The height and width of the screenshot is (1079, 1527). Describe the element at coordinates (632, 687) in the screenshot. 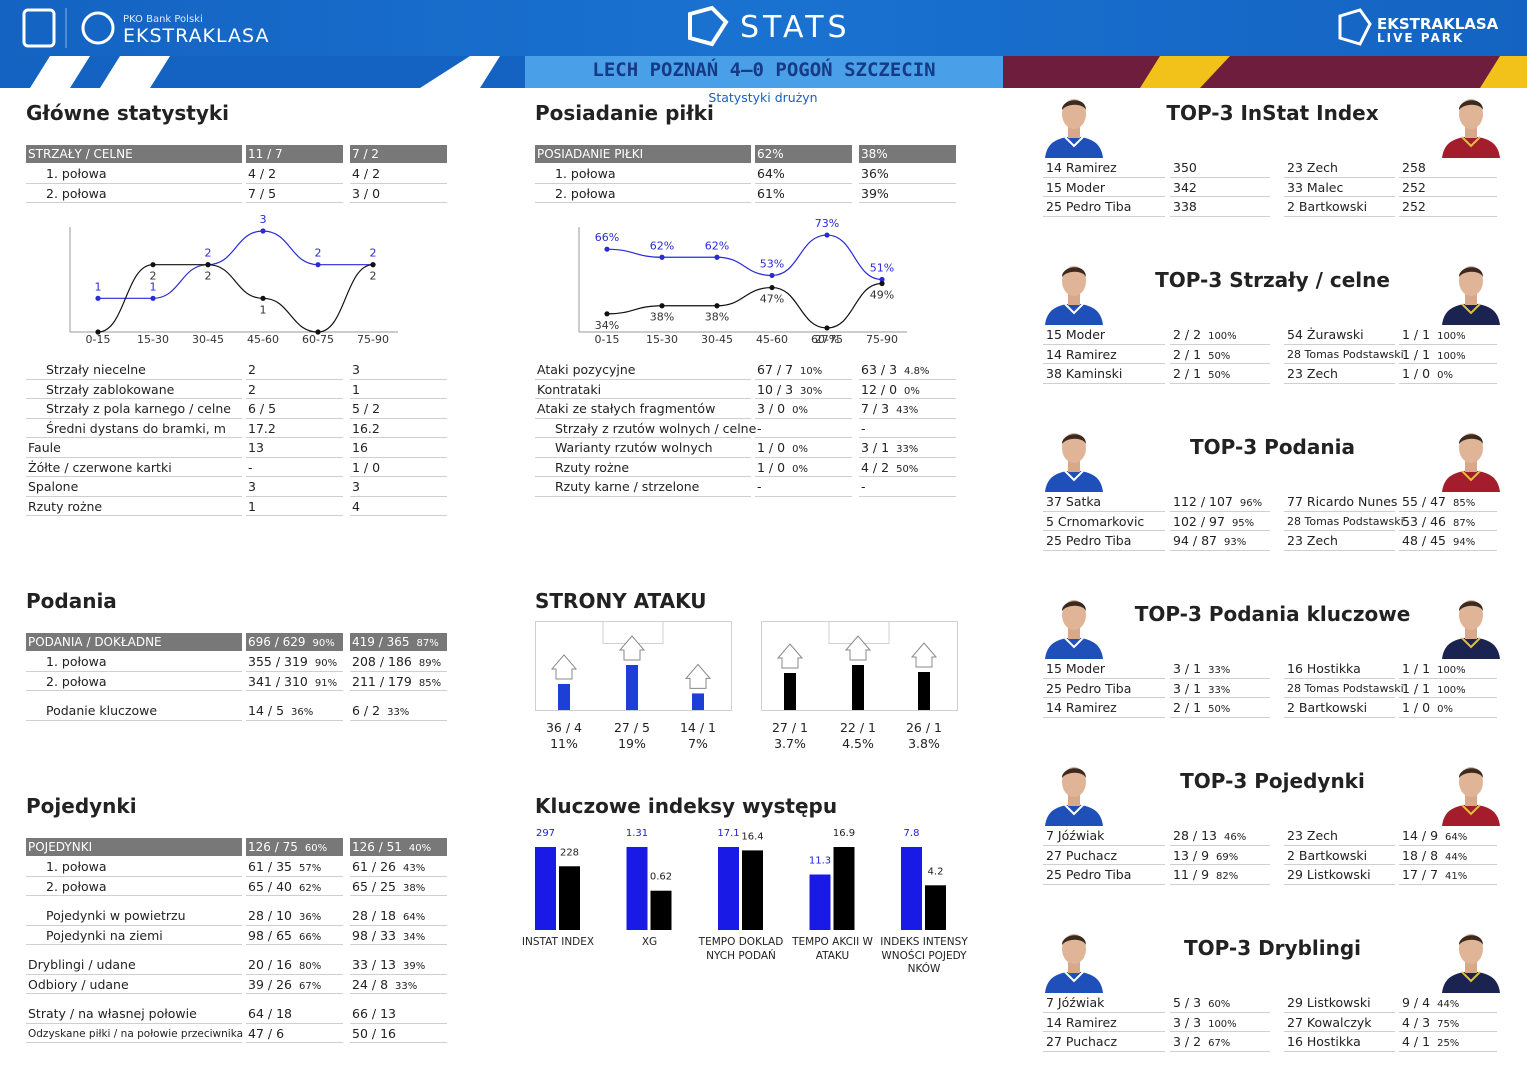

I see `attack-bar` at that location.